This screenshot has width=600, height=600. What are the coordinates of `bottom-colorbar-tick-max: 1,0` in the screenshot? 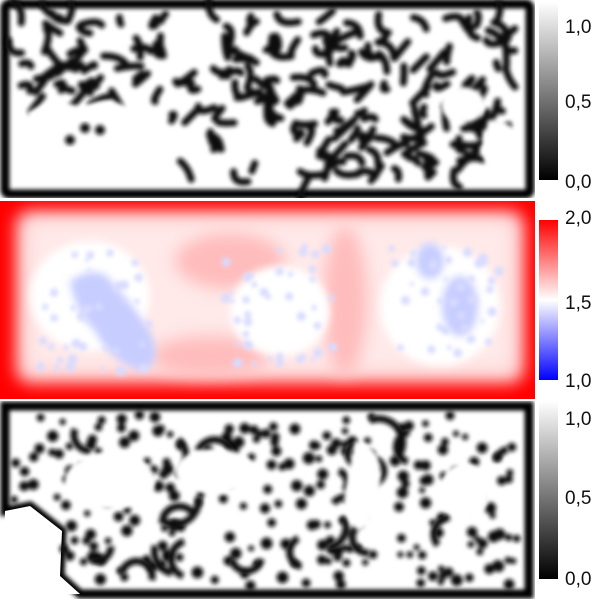 It's located at (578, 419).